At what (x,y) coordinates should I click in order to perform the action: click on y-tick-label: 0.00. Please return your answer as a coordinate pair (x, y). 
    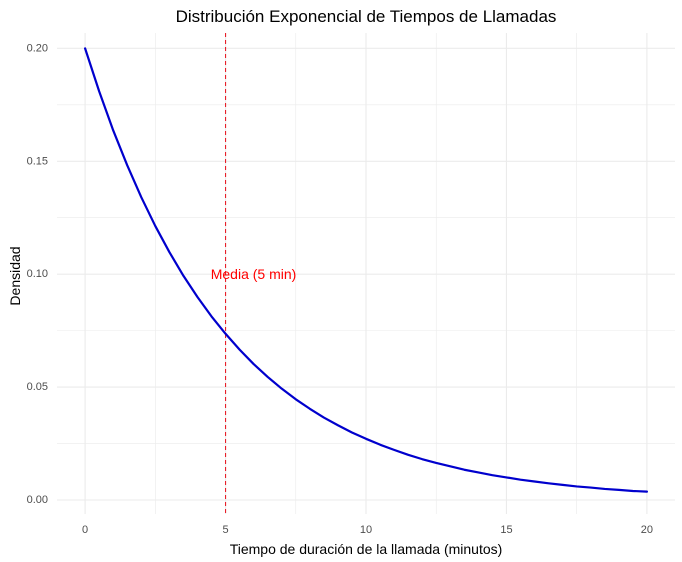
    Looking at the image, I should click on (37, 500).